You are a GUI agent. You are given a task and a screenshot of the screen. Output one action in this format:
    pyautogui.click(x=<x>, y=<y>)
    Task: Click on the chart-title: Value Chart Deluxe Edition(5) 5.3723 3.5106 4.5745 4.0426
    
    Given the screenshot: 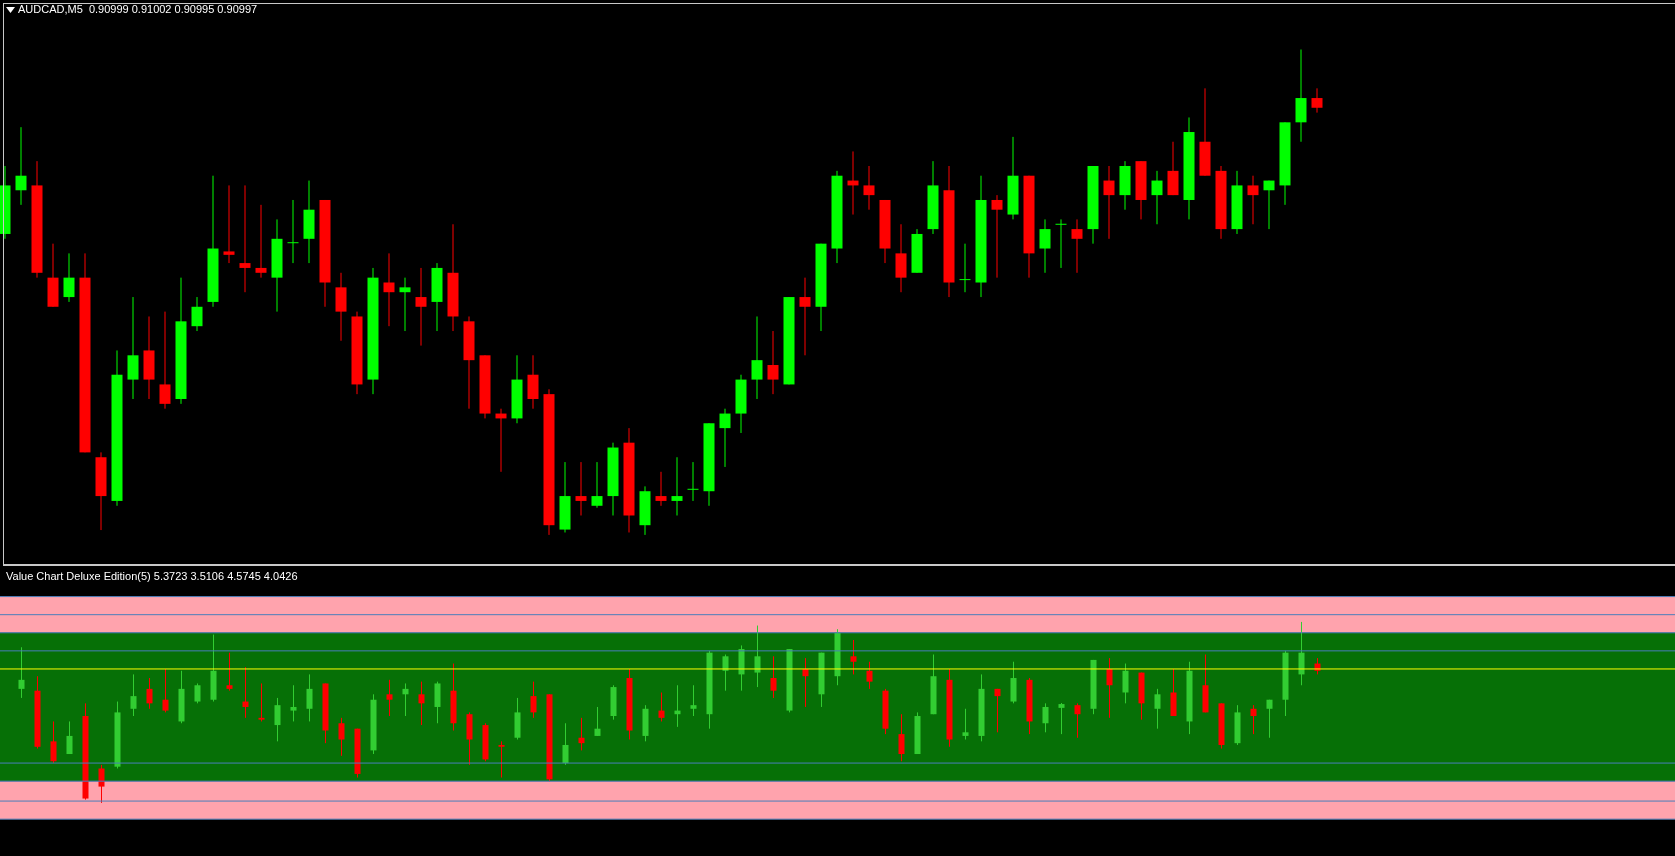 What is the action you would take?
    pyautogui.click(x=152, y=576)
    